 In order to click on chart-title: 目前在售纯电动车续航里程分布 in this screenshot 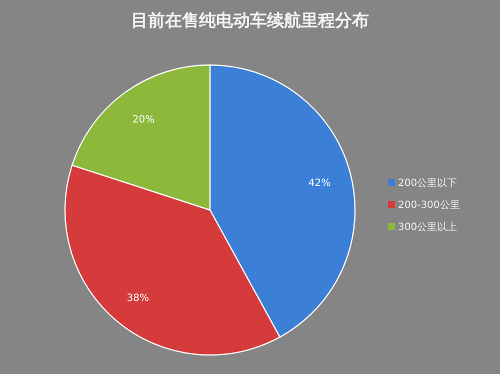, I will do `click(250, 21)`.